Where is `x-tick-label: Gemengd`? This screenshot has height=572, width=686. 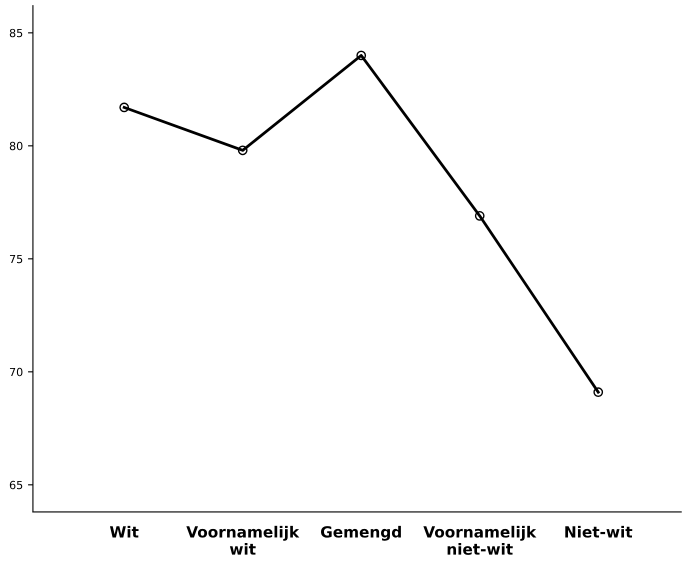
x-tick-label: Gemengd is located at coordinates (361, 533).